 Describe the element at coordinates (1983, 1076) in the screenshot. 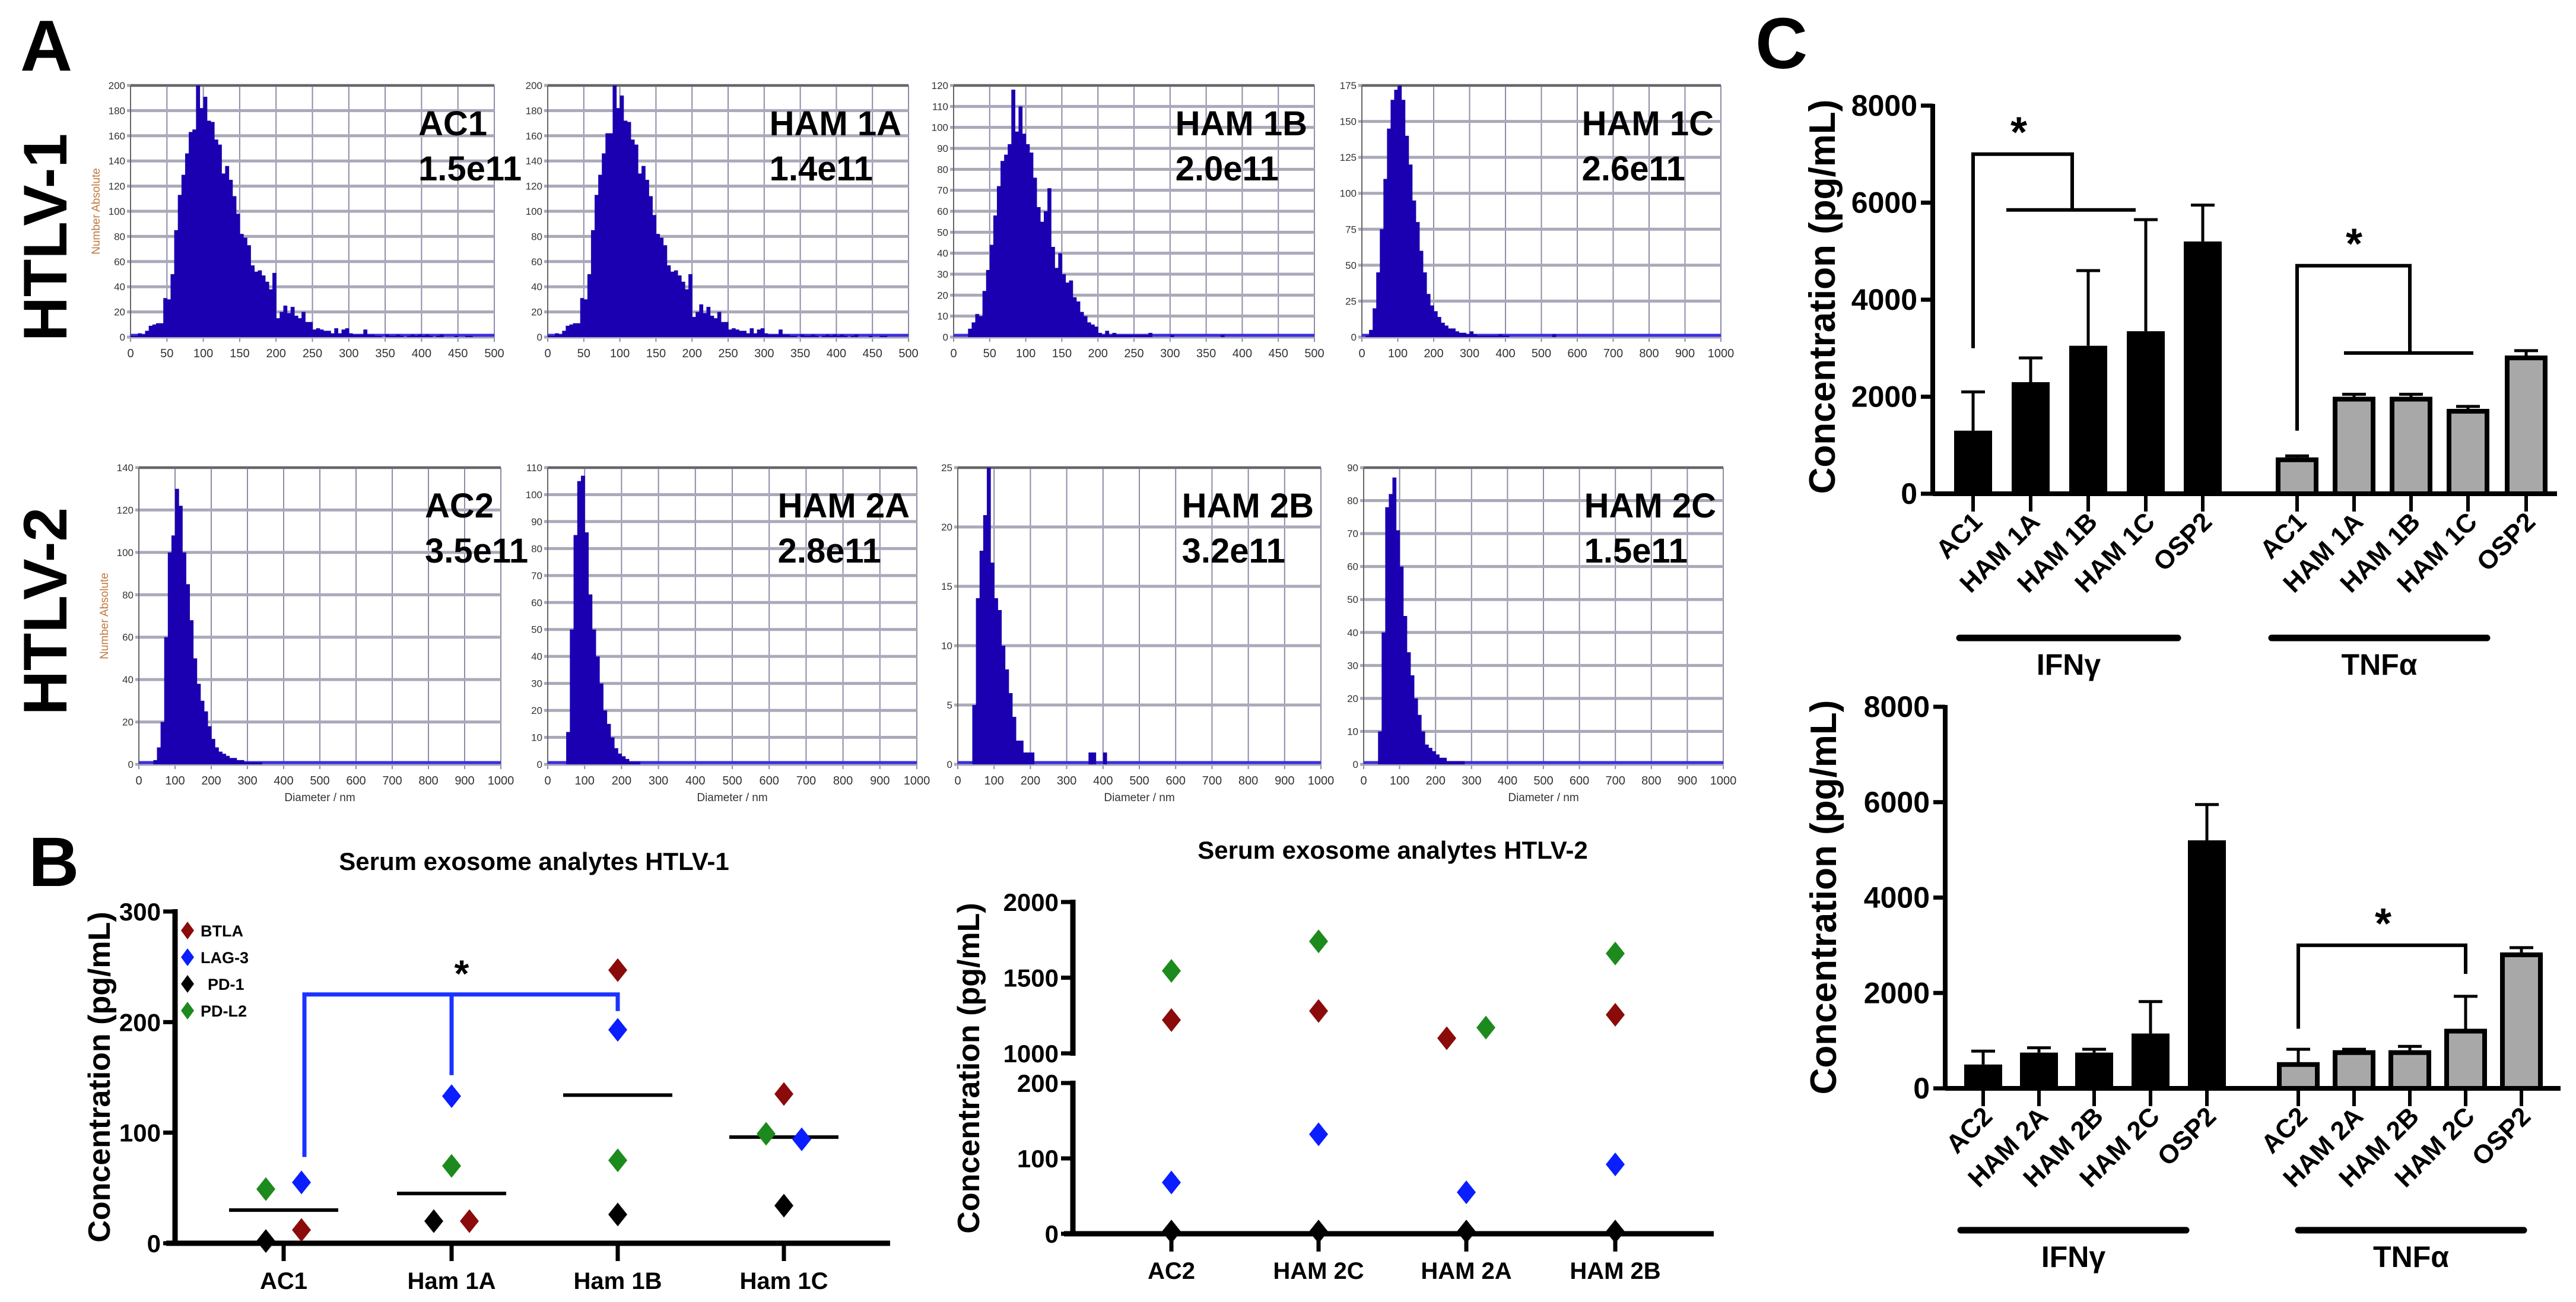

I see `bar-ifn--ac2` at that location.